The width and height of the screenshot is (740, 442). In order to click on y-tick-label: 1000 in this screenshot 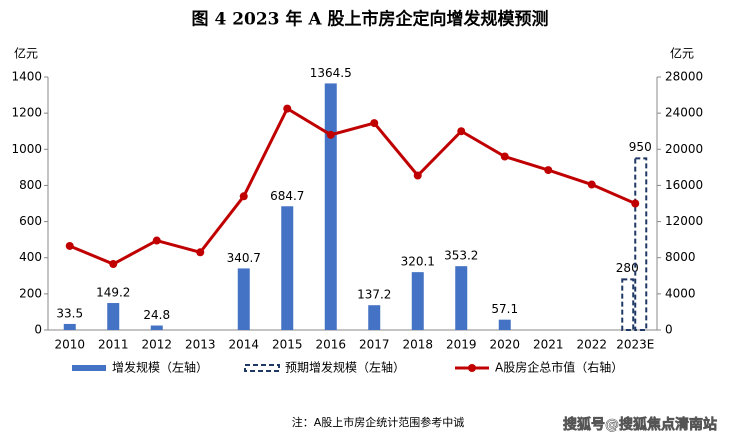, I will do `click(26, 149)`.